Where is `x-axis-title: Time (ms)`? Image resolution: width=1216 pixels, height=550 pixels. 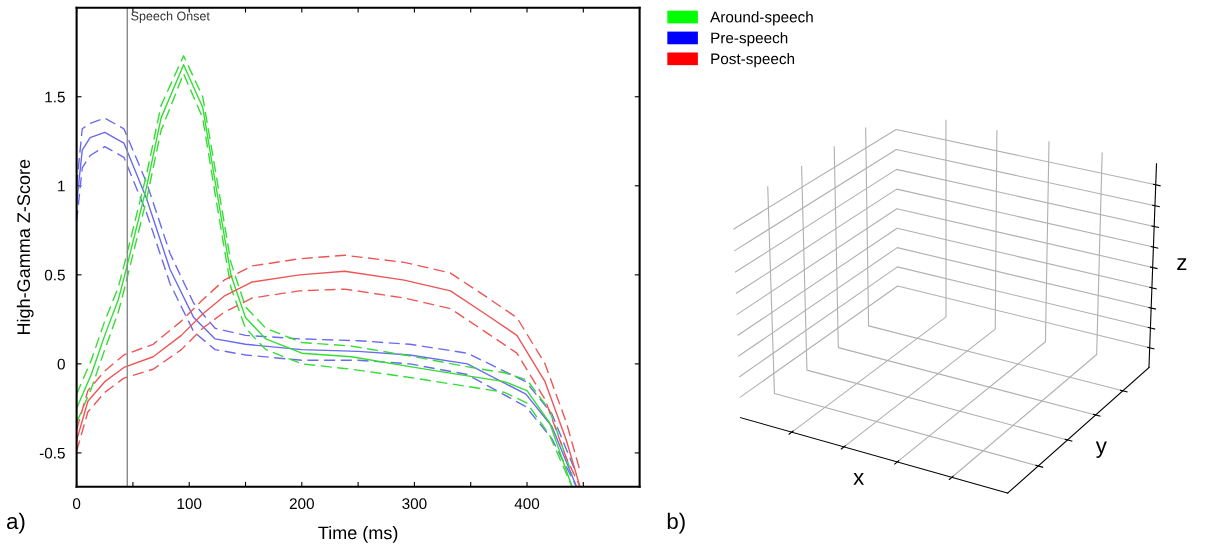
x-axis-title: Time (ms) is located at coordinates (358, 534).